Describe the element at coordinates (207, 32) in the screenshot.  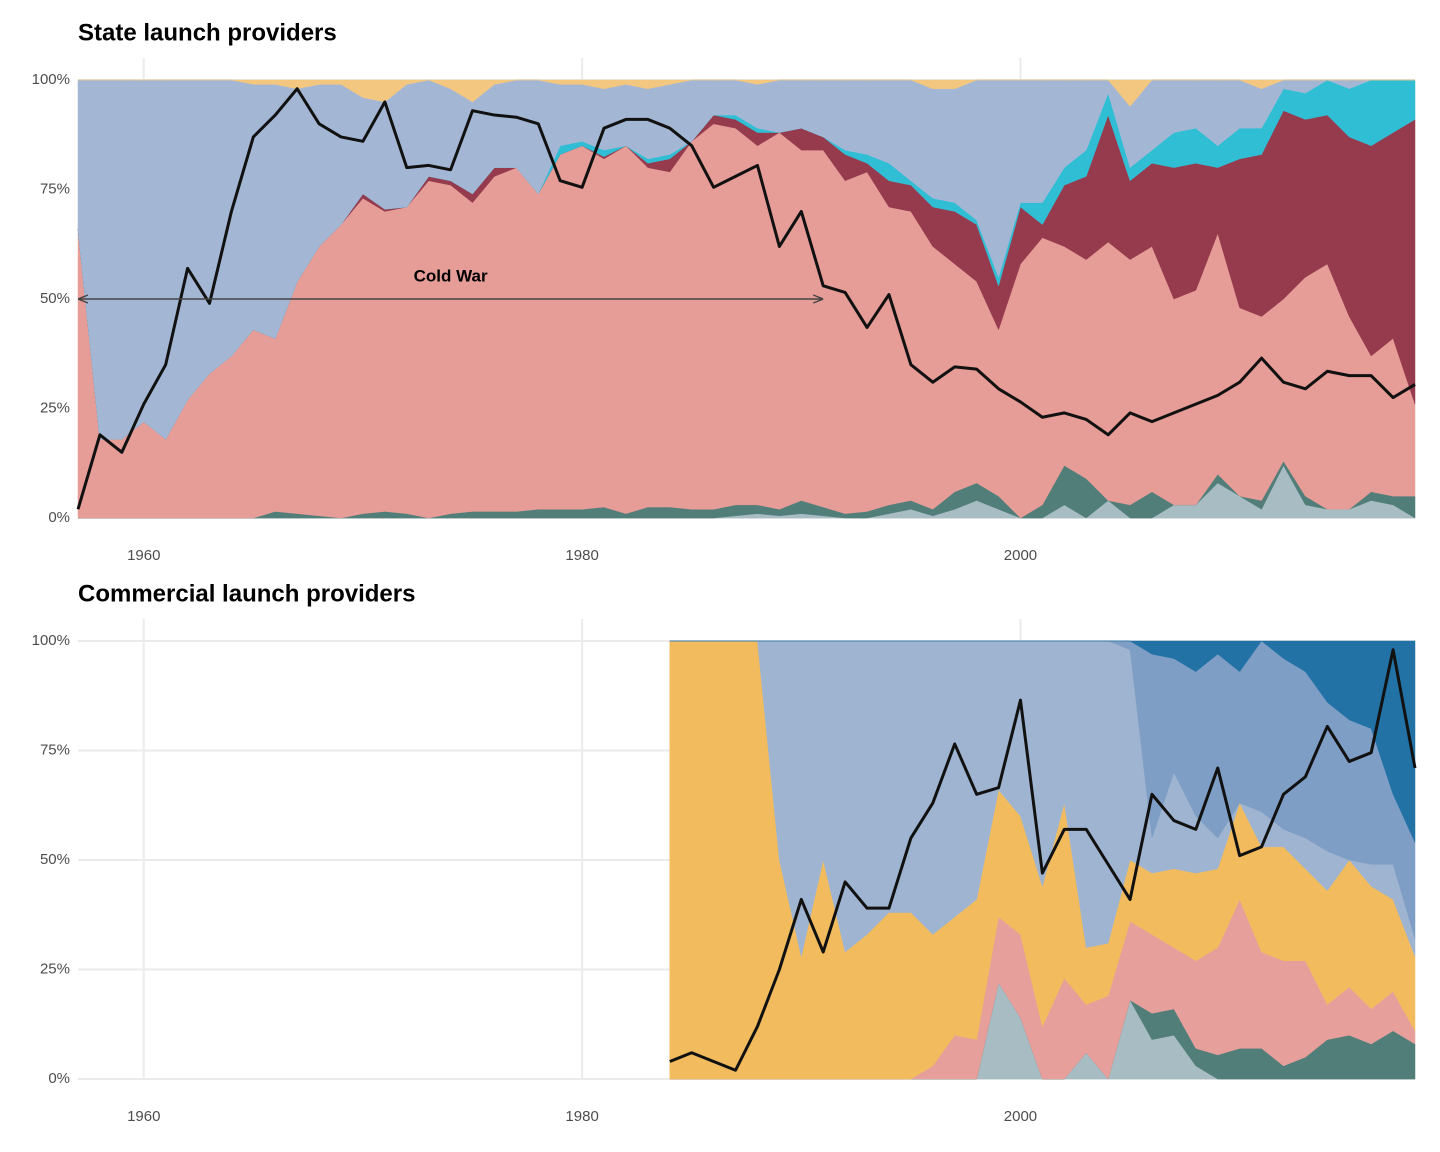
I see `chart-title: State launch providers` at that location.